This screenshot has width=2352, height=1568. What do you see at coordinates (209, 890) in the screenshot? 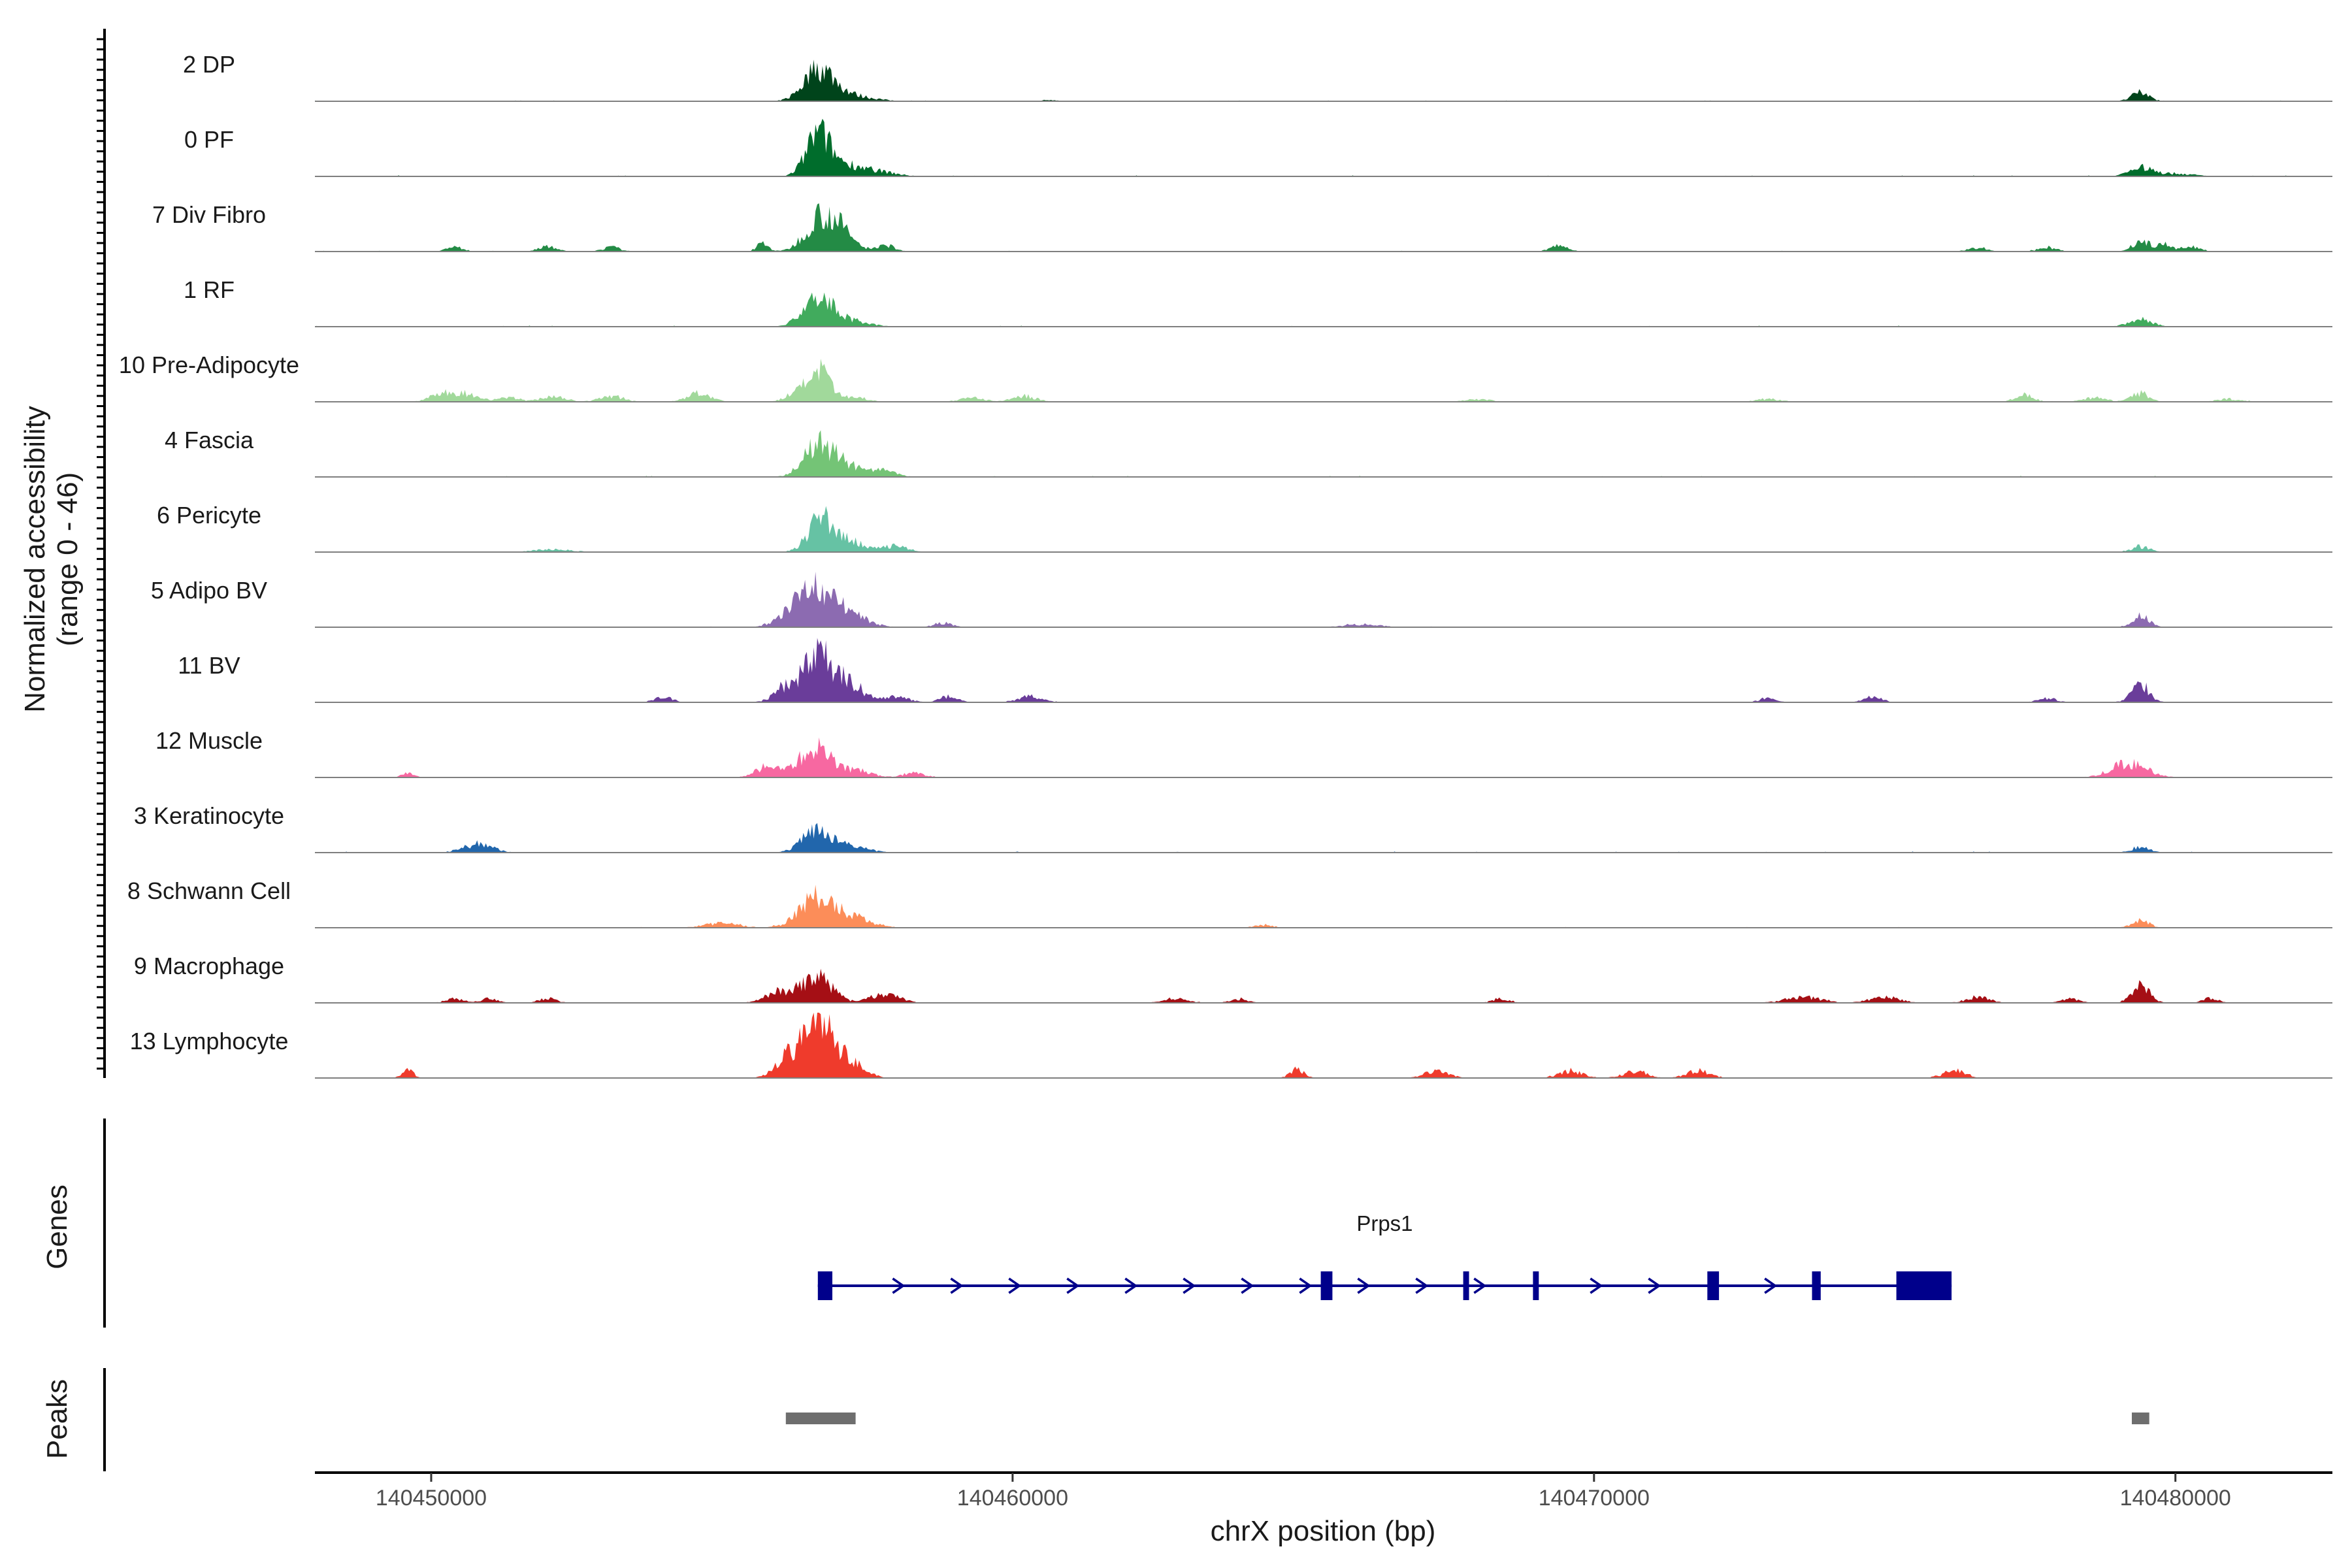
I see `track-label: 8 Schwann Cell` at bounding box center [209, 890].